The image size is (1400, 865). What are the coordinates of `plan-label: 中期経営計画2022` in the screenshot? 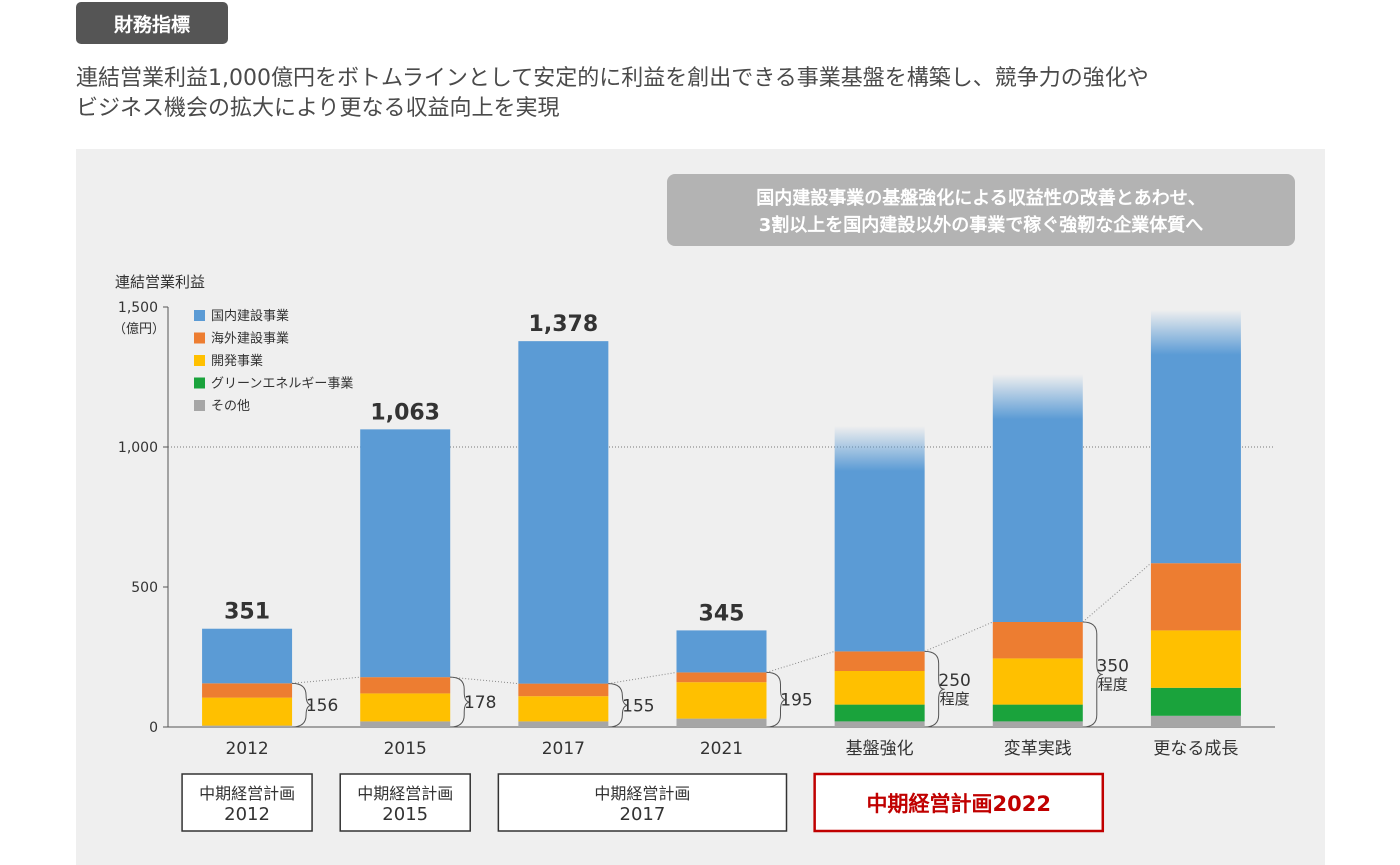 It's located at (958, 804).